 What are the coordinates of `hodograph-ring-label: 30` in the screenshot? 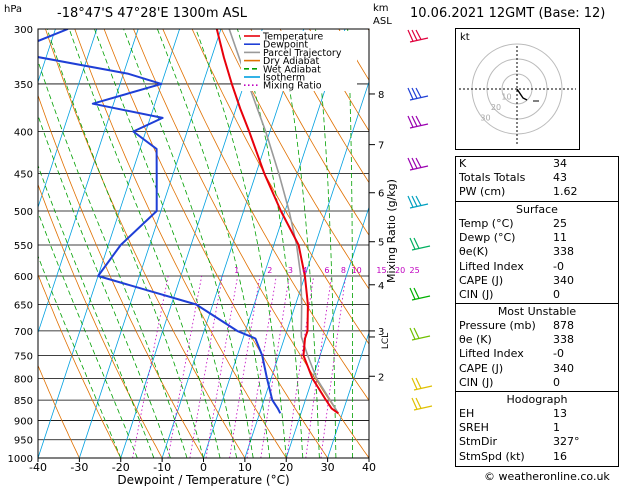 It's located at (485, 118).